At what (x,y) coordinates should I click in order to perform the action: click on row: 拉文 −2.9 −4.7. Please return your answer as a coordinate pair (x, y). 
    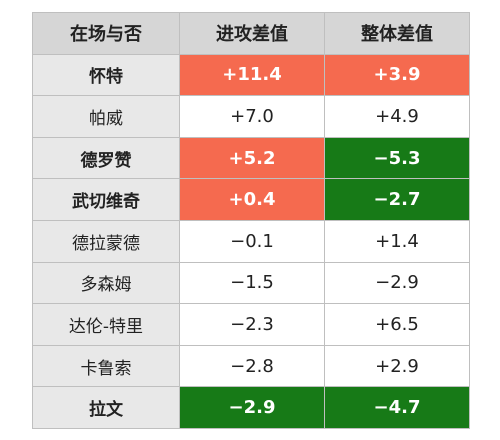
    Looking at the image, I should click on (251, 407).